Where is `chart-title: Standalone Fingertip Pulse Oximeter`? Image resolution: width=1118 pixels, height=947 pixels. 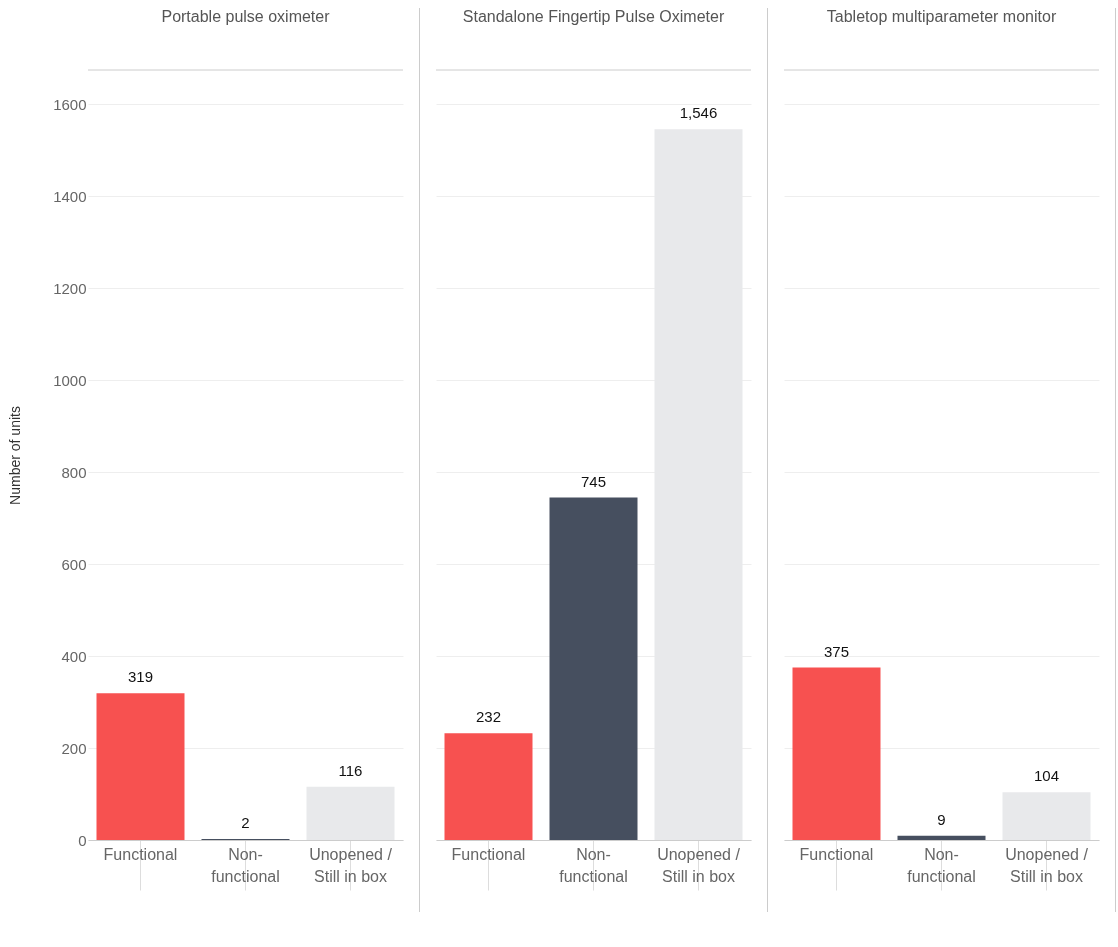
chart-title: Standalone Fingertip Pulse Oximeter is located at coordinates (593, 16).